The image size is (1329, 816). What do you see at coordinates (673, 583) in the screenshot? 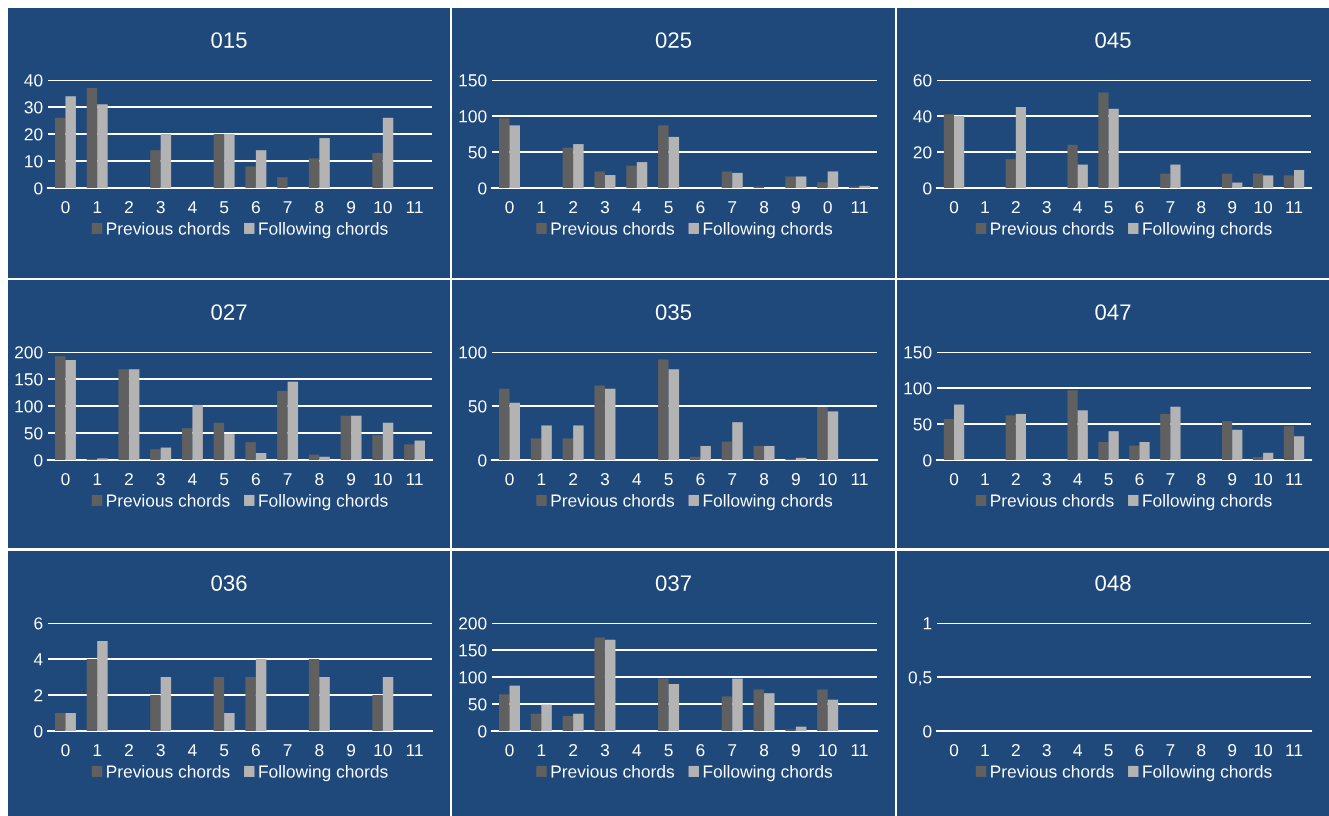
I see `chart-title: 037` at bounding box center [673, 583].